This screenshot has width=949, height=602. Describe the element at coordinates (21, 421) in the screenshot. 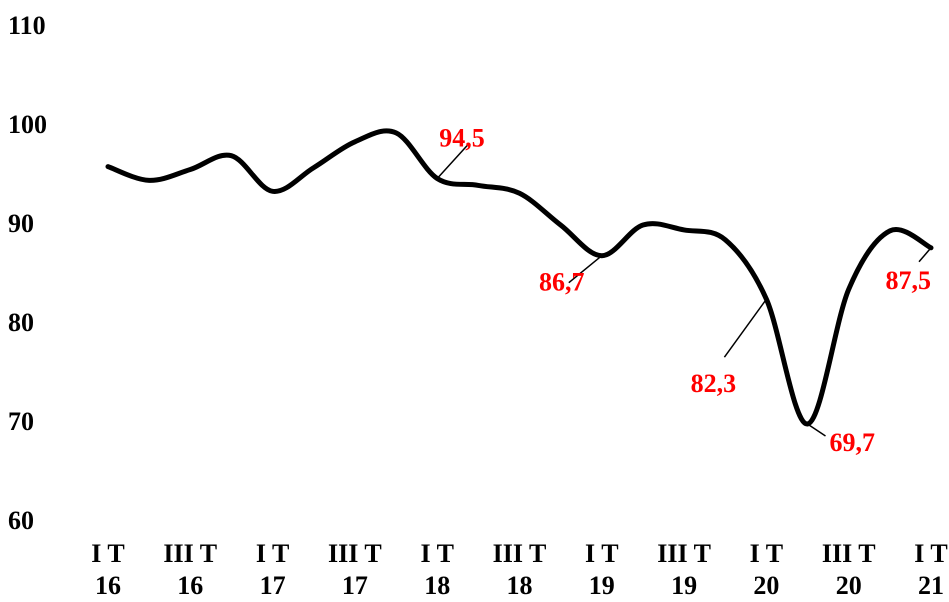

I see `y-tick-label: 70` at that location.